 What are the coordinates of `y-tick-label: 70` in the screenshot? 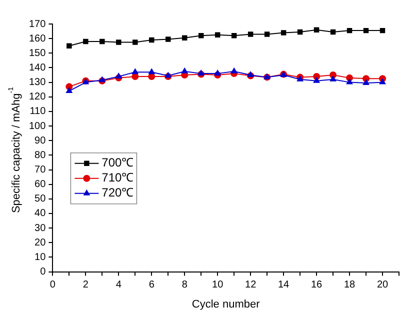 It's located at (40, 170).